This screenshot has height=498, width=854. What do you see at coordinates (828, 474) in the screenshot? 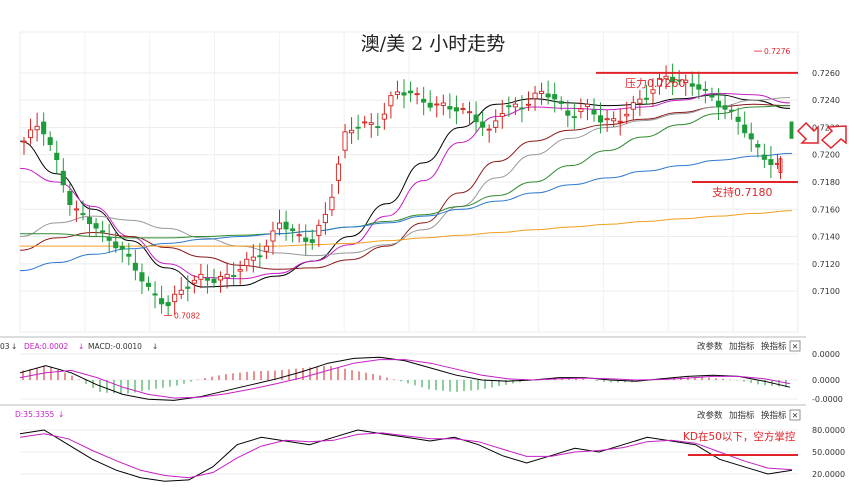
I see `kdj-tick-label: 20.0000` at bounding box center [828, 474].